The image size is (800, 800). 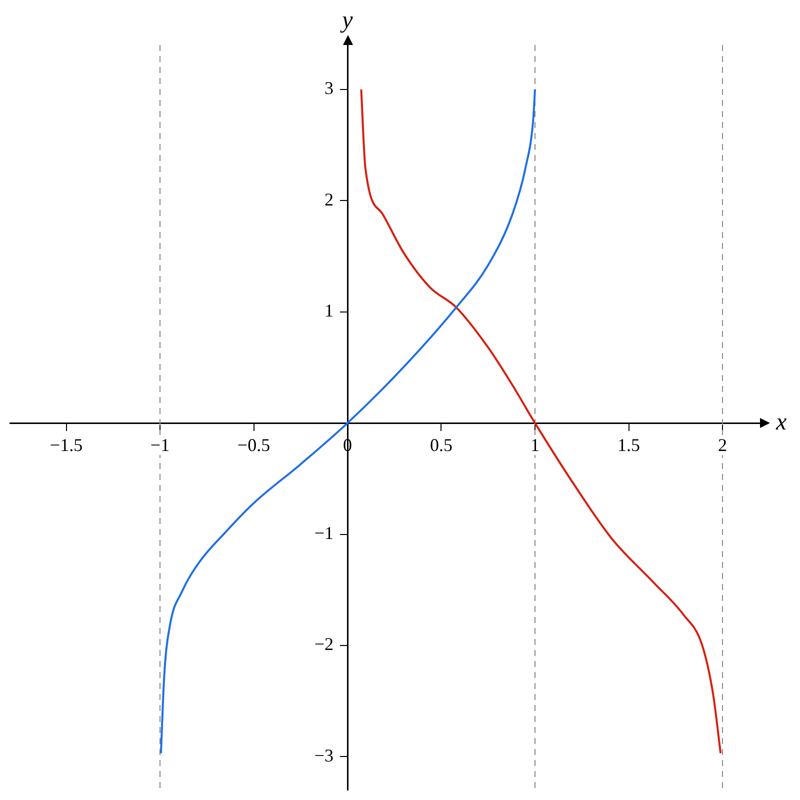 I want to click on x-tick-label: 2, so click(x=722, y=444).